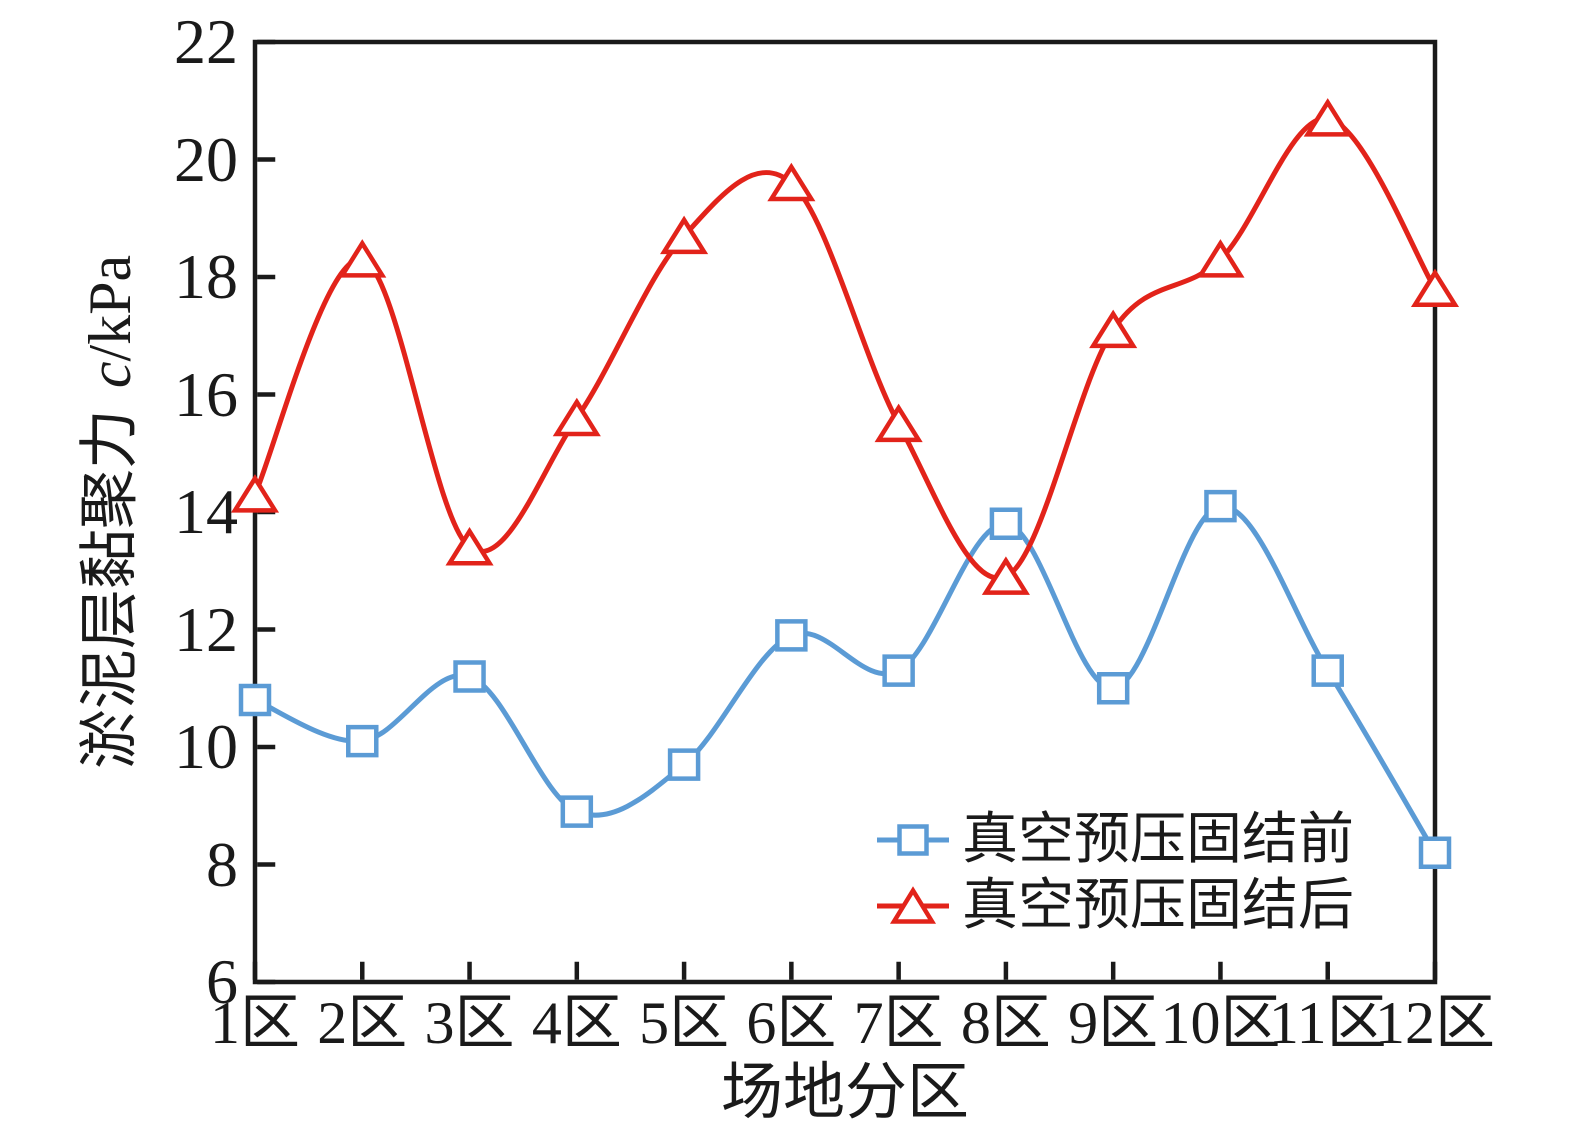 The width and height of the screenshot is (1575, 1142). I want to click on x-tick-label: 10区, so click(1220, 1023).